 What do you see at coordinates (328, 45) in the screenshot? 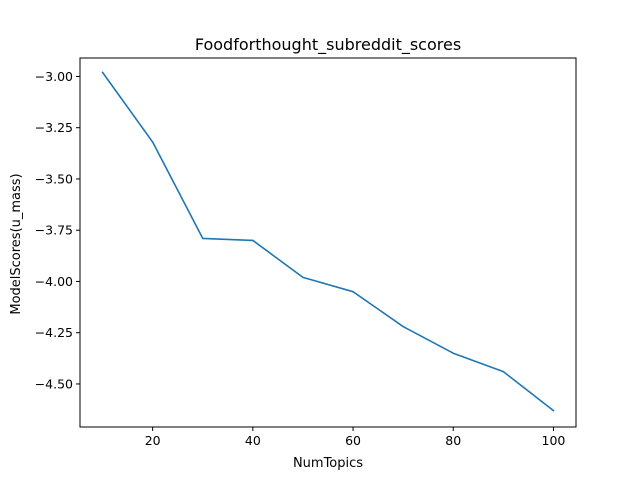
I see `chart-title: Foodforthought_subreddit_scores` at bounding box center [328, 45].